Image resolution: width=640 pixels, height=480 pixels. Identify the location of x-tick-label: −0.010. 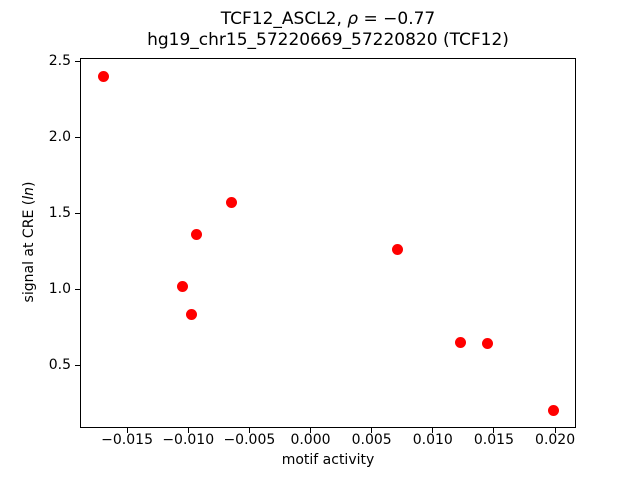
(188, 440).